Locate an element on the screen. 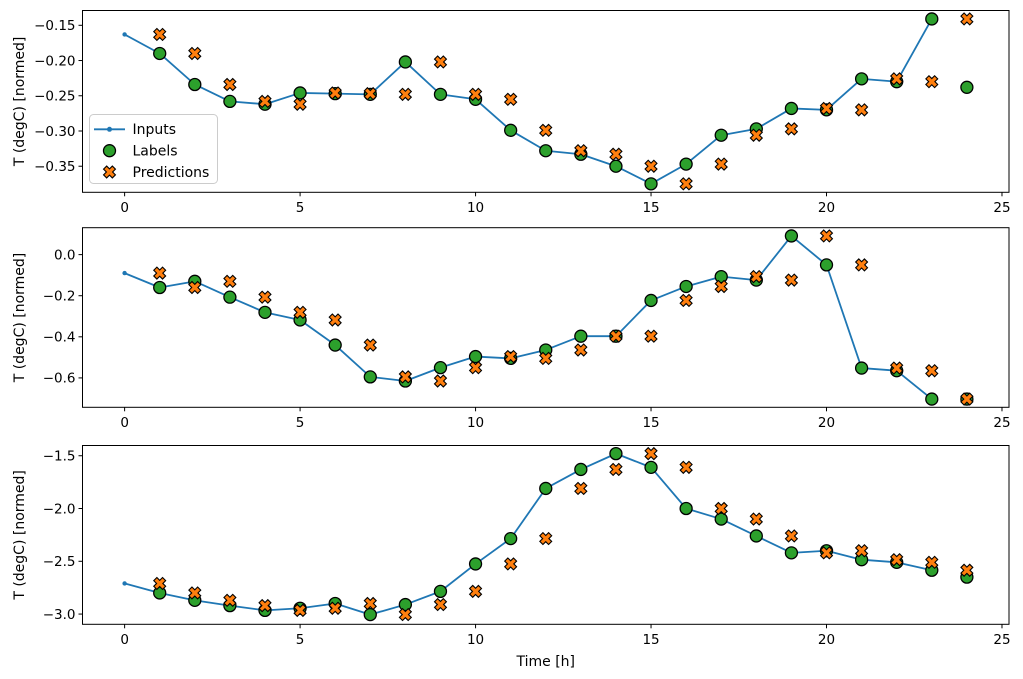 This screenshot has width=1023, height=679. x-tick-label: 10 is located at coordinates (475, 423).